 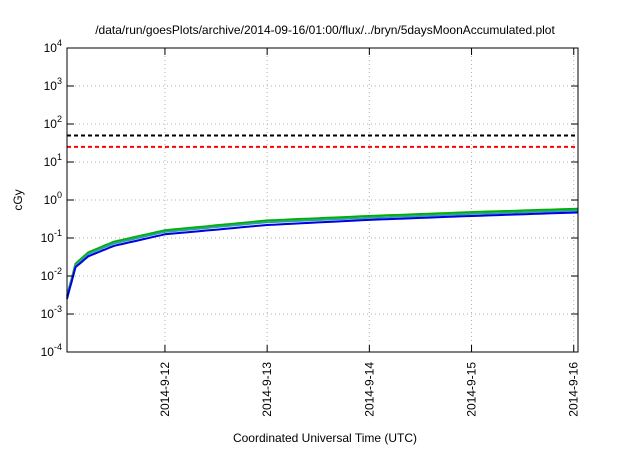 I want to click on y-tick-label: 10³, so click(x=53, y=84).